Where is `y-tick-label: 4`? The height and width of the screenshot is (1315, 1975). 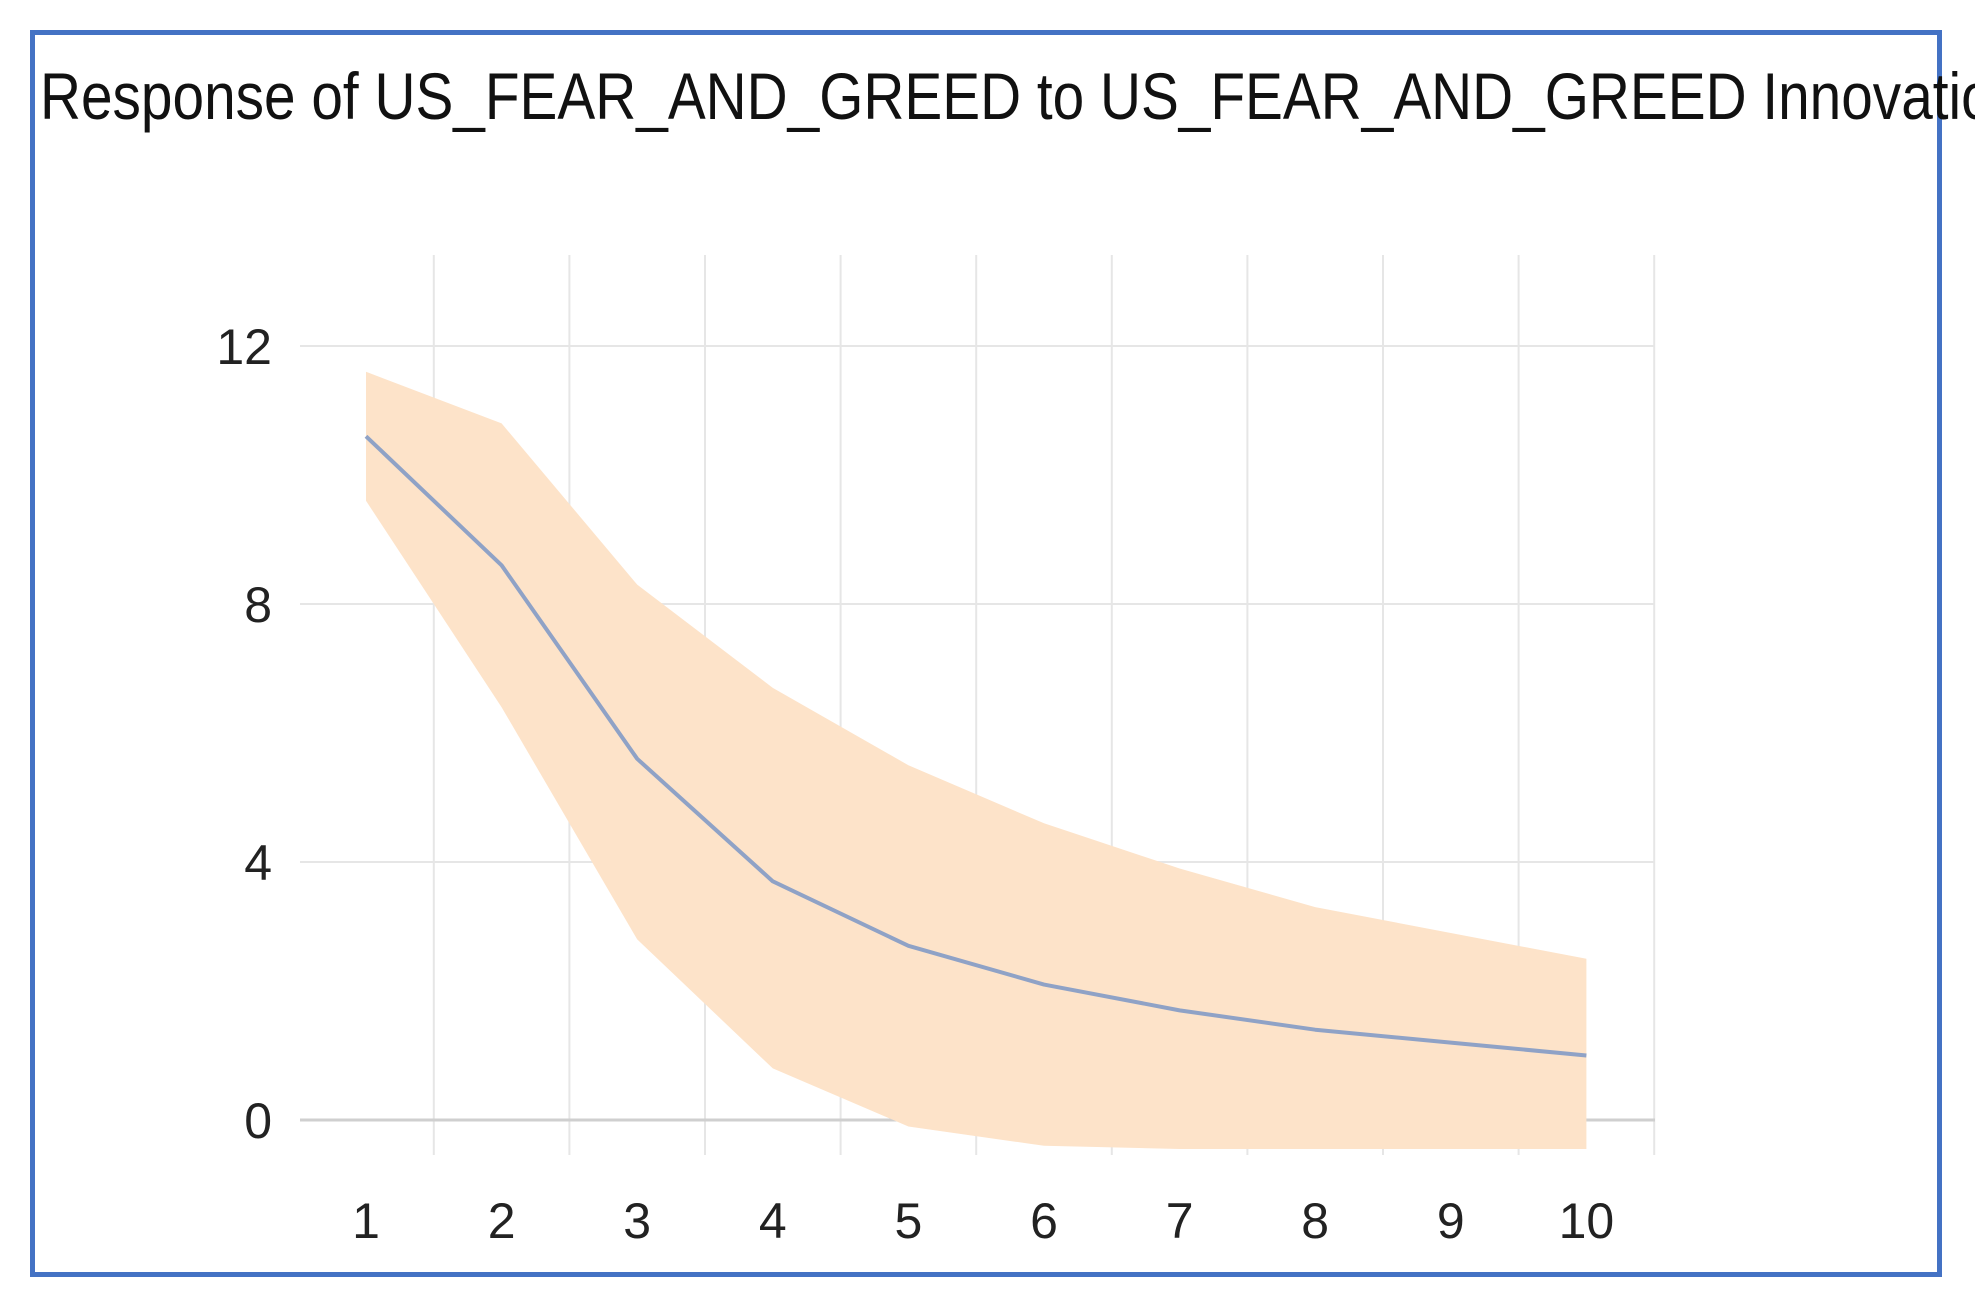 y-tick-label: 4 is located at coordinates (258, 863).